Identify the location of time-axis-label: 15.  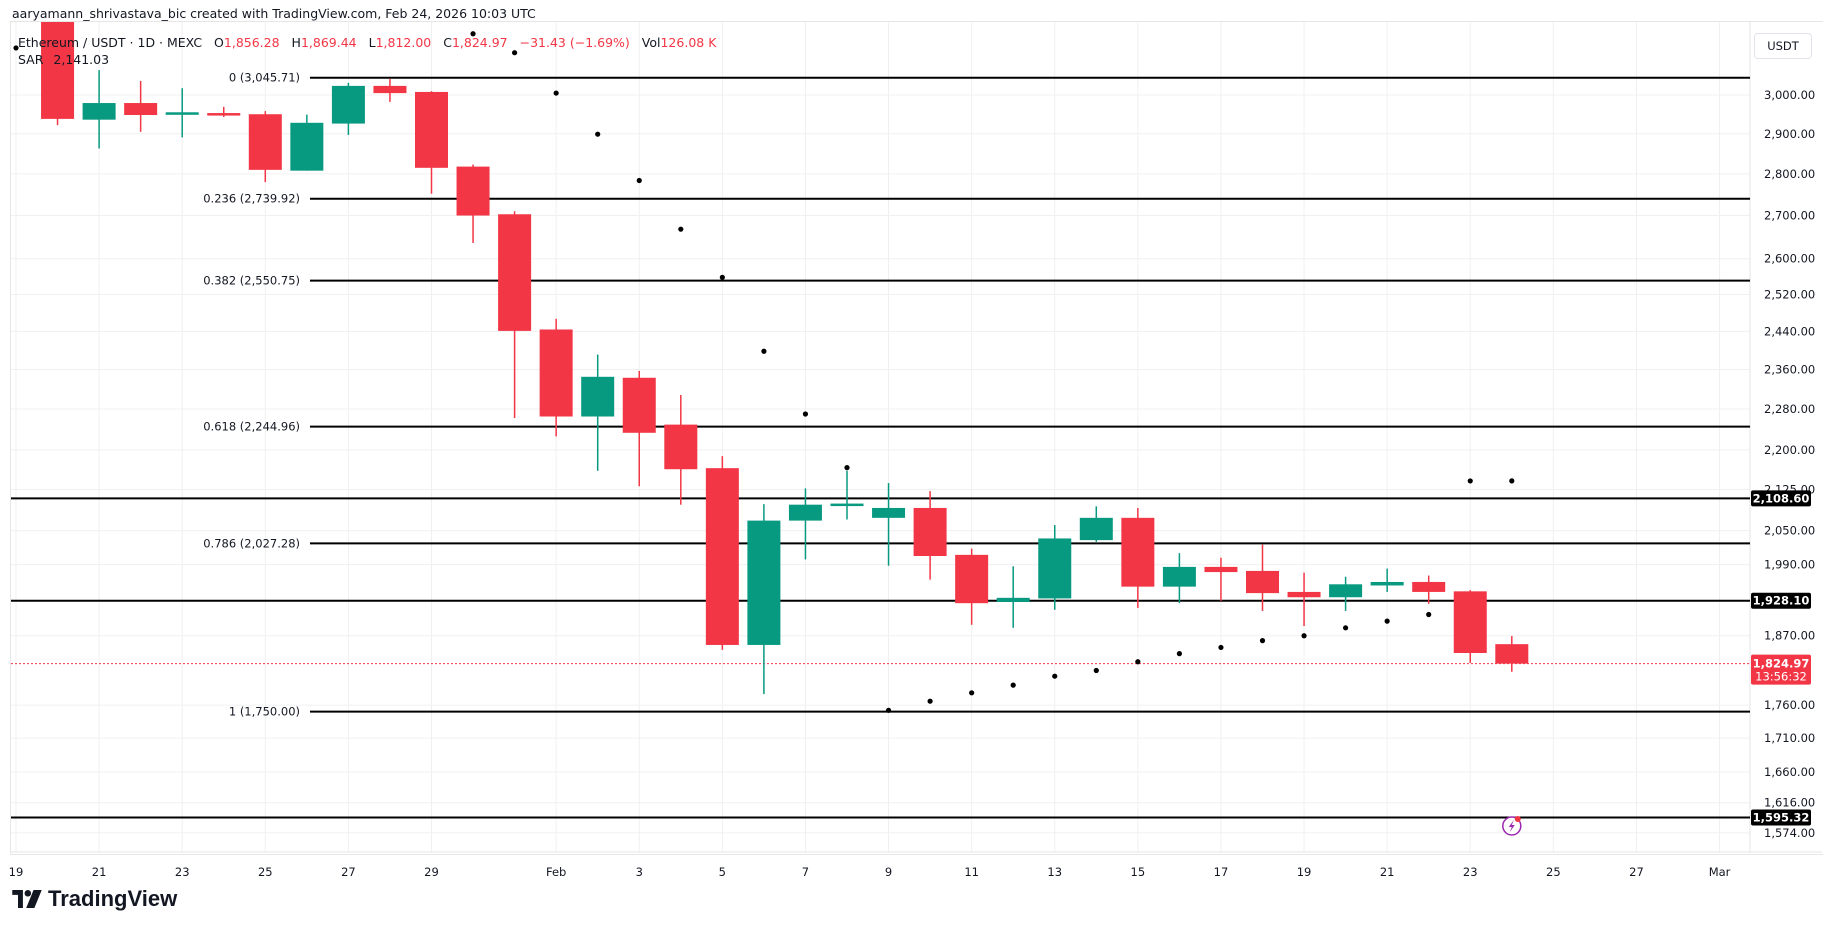
(1138, 872).